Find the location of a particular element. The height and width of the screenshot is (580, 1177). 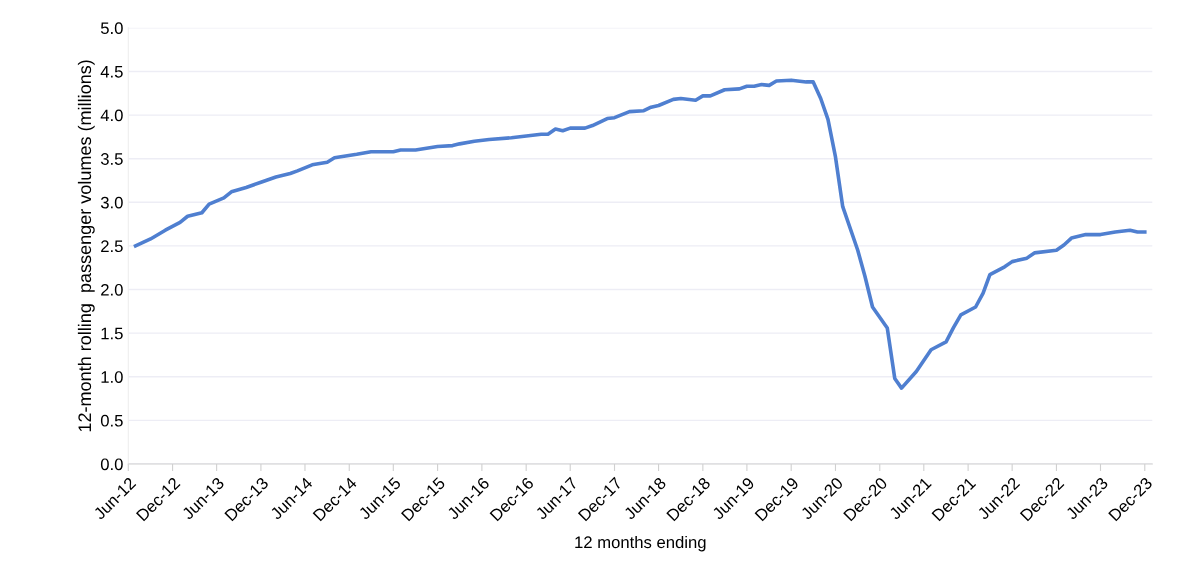

y-tick-label: 0.0 is located at coordinates (111, 464).